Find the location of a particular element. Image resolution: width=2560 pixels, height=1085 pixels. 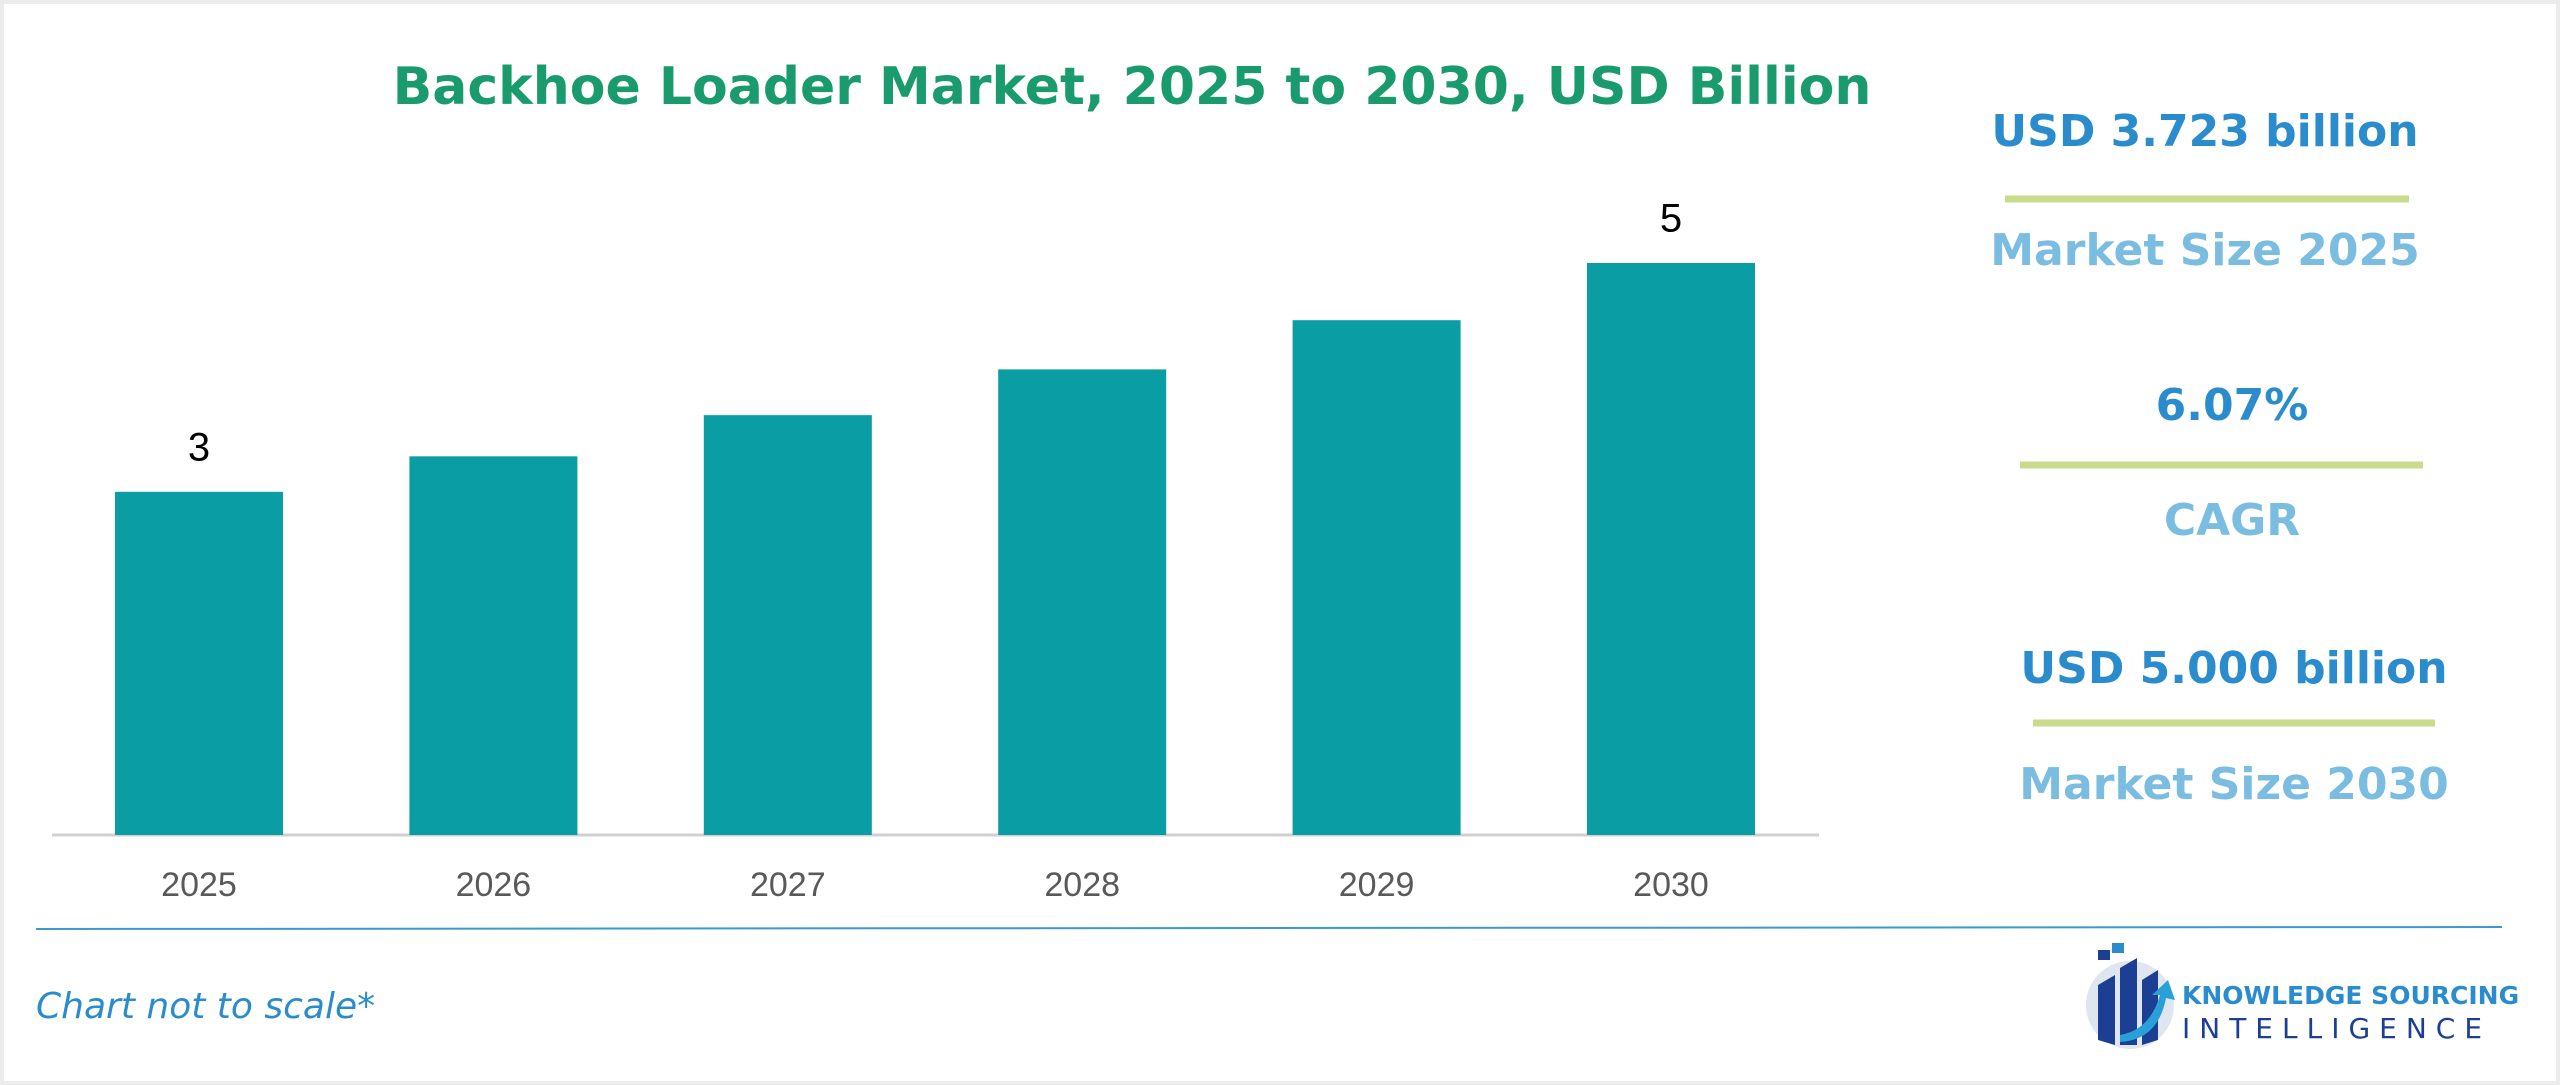

stat-label: CAGR is located at coordinates (2232, 520).